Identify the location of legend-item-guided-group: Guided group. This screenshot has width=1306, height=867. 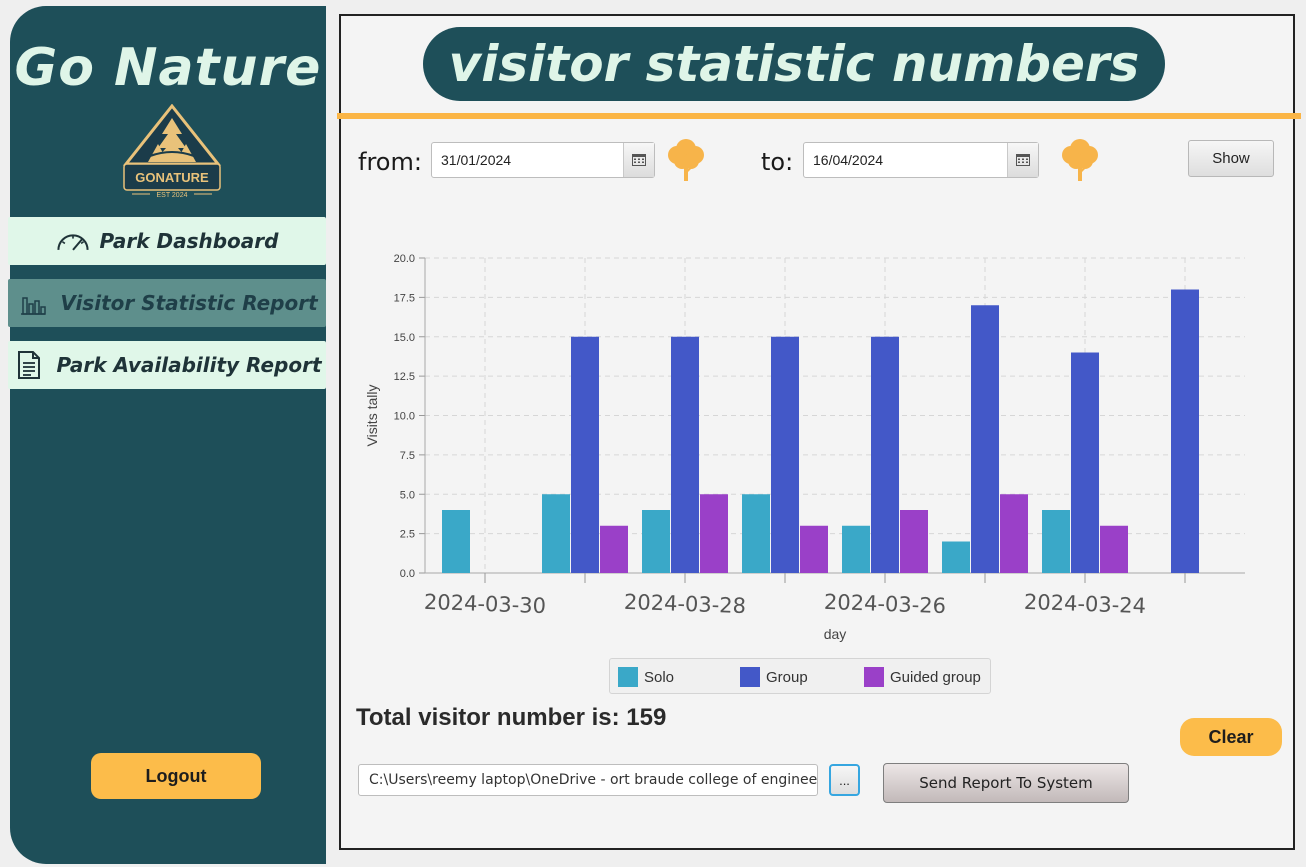
(922, 677).